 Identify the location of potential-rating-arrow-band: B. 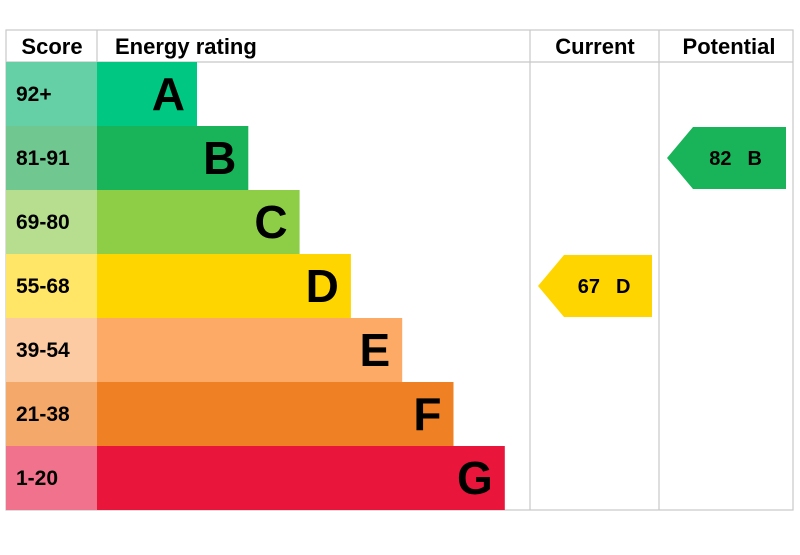
(755, 159).